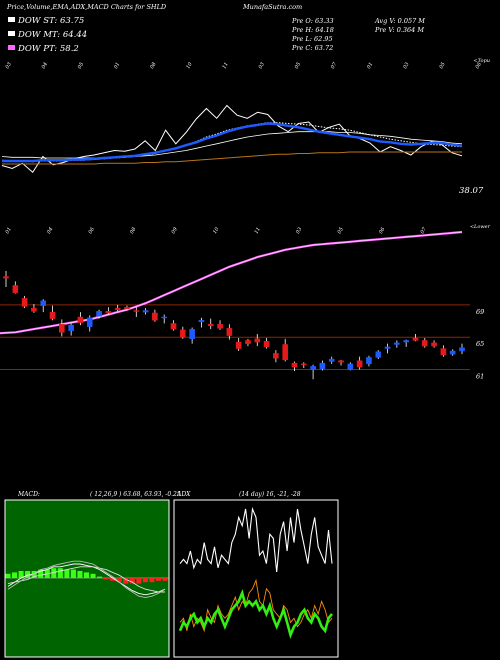 The image size is (500, 660). Describe the element at coordinates (299, 230) in the screenshot. I see `candle-date-label: 03` at that location.